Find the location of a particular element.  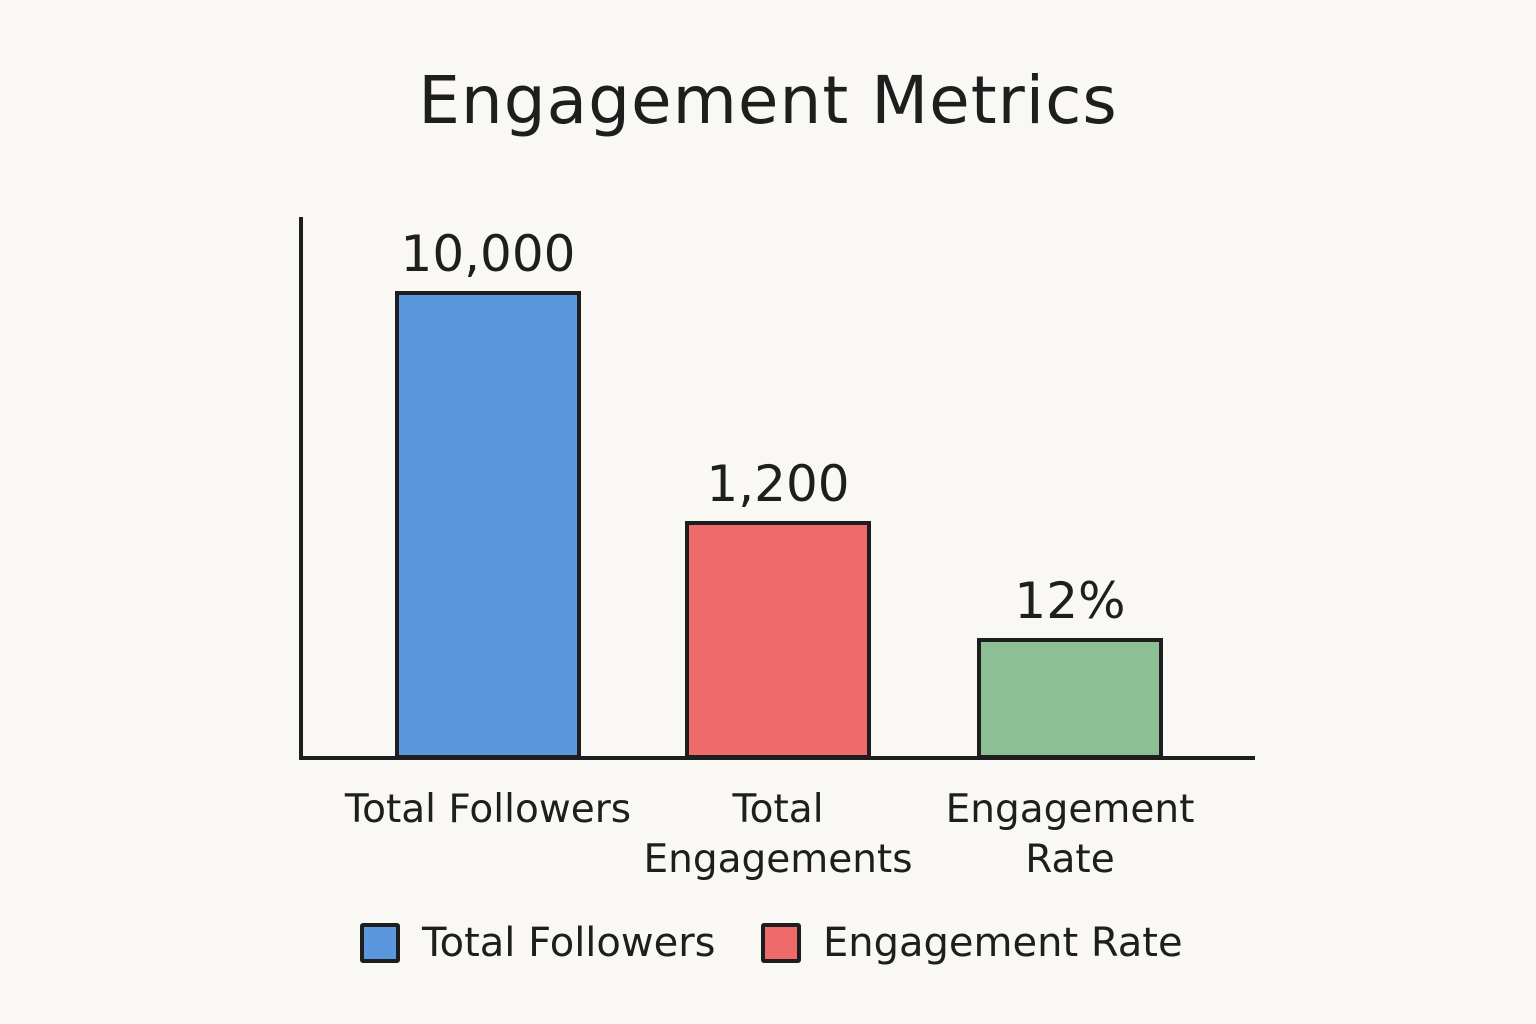

legend-swatch-red is located at coordinates (781, 943).